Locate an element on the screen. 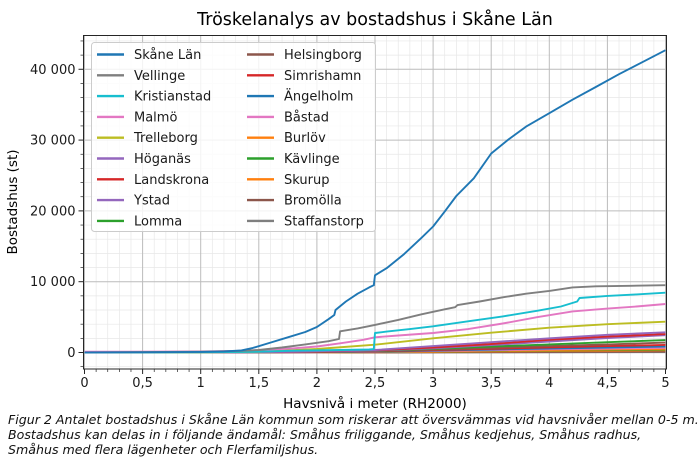  x-axis-label: Havsnivå i meter (RH2000) is located at coordinates (375, 403).